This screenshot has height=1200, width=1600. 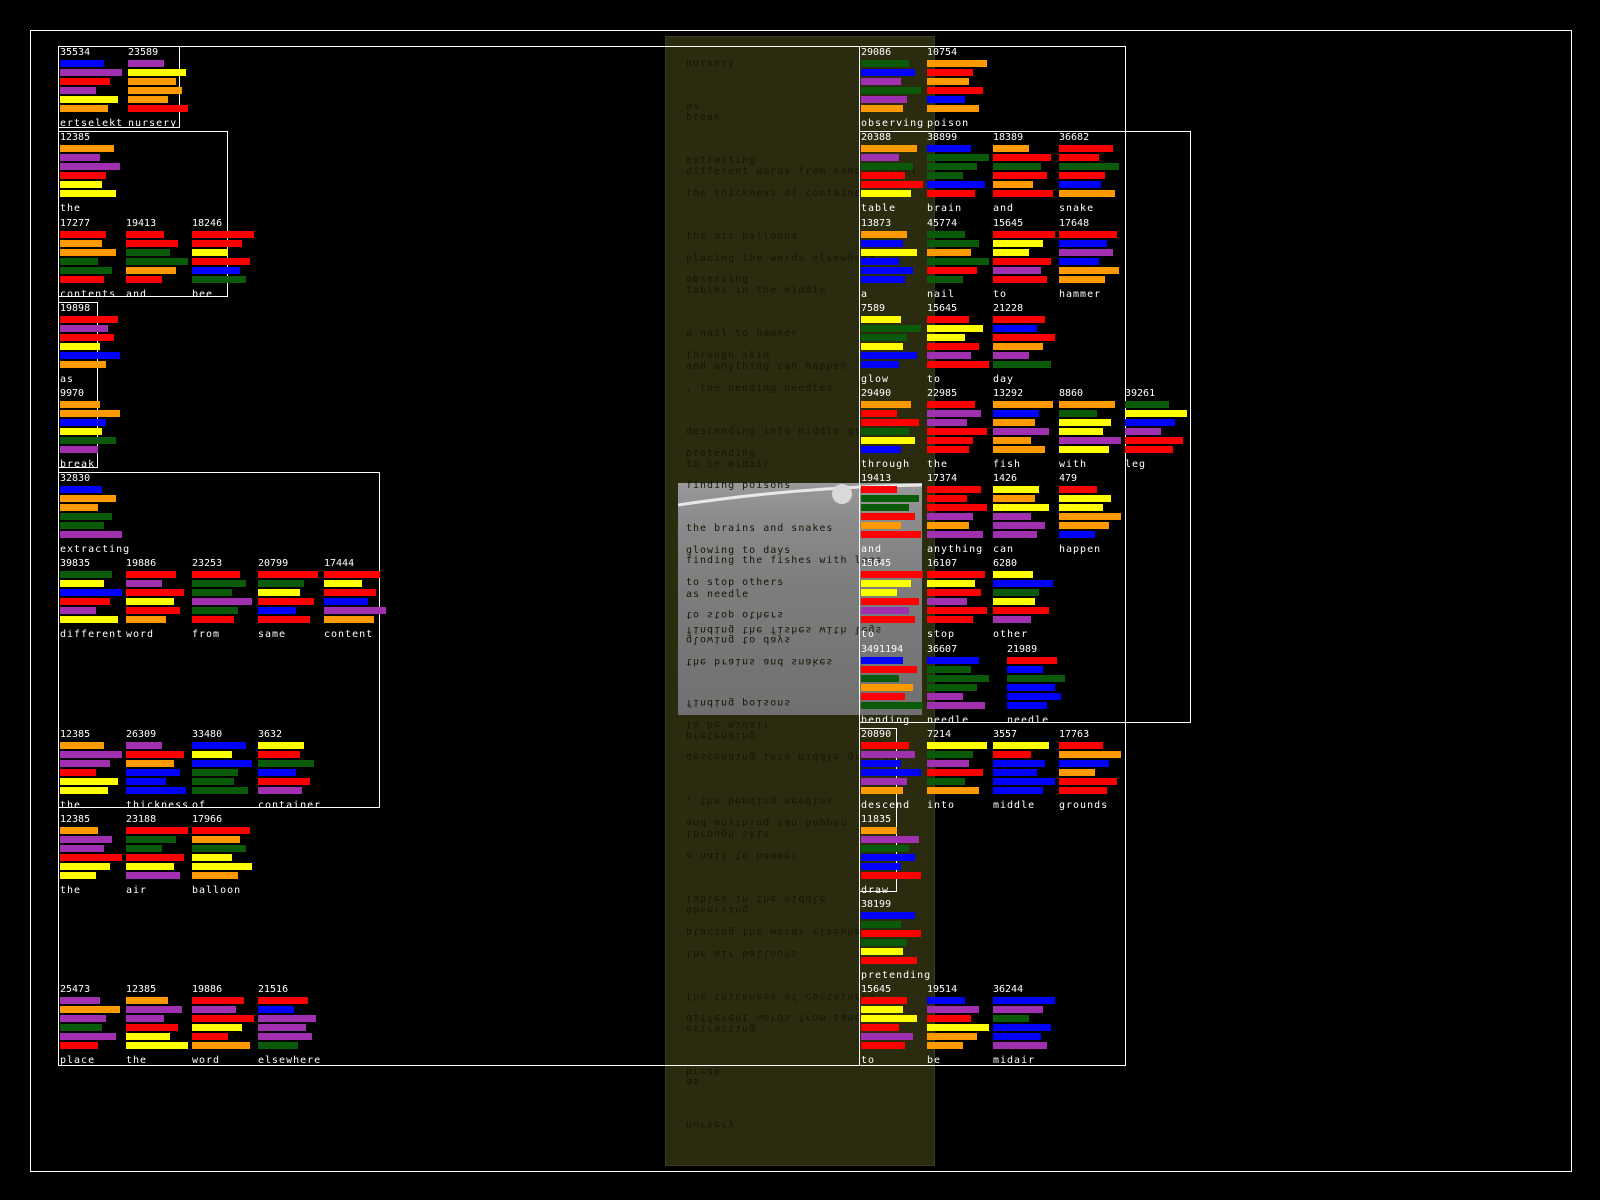 I want to click on cell-count: 13292, so click(x=1008, y=393).